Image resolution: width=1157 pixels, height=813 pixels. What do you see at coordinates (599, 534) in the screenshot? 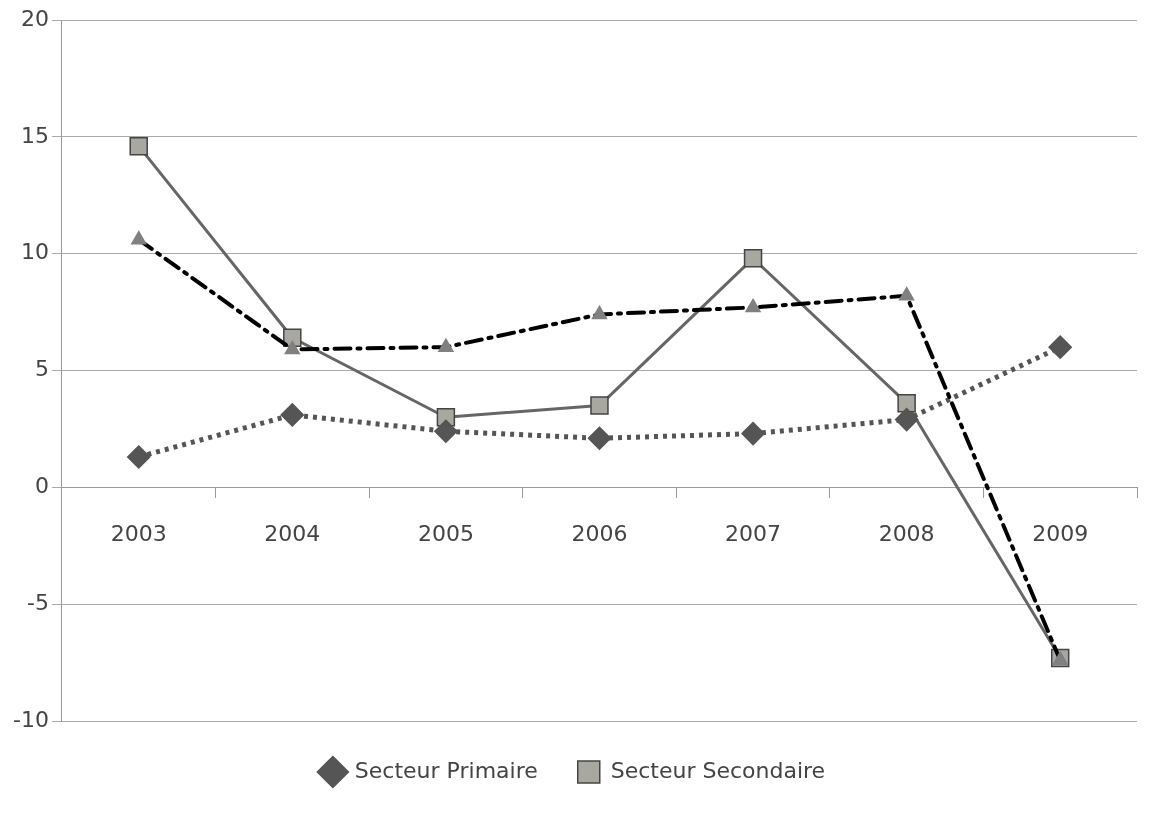
I see `x-tick-label: 2006` at bounding box center [599, 534].